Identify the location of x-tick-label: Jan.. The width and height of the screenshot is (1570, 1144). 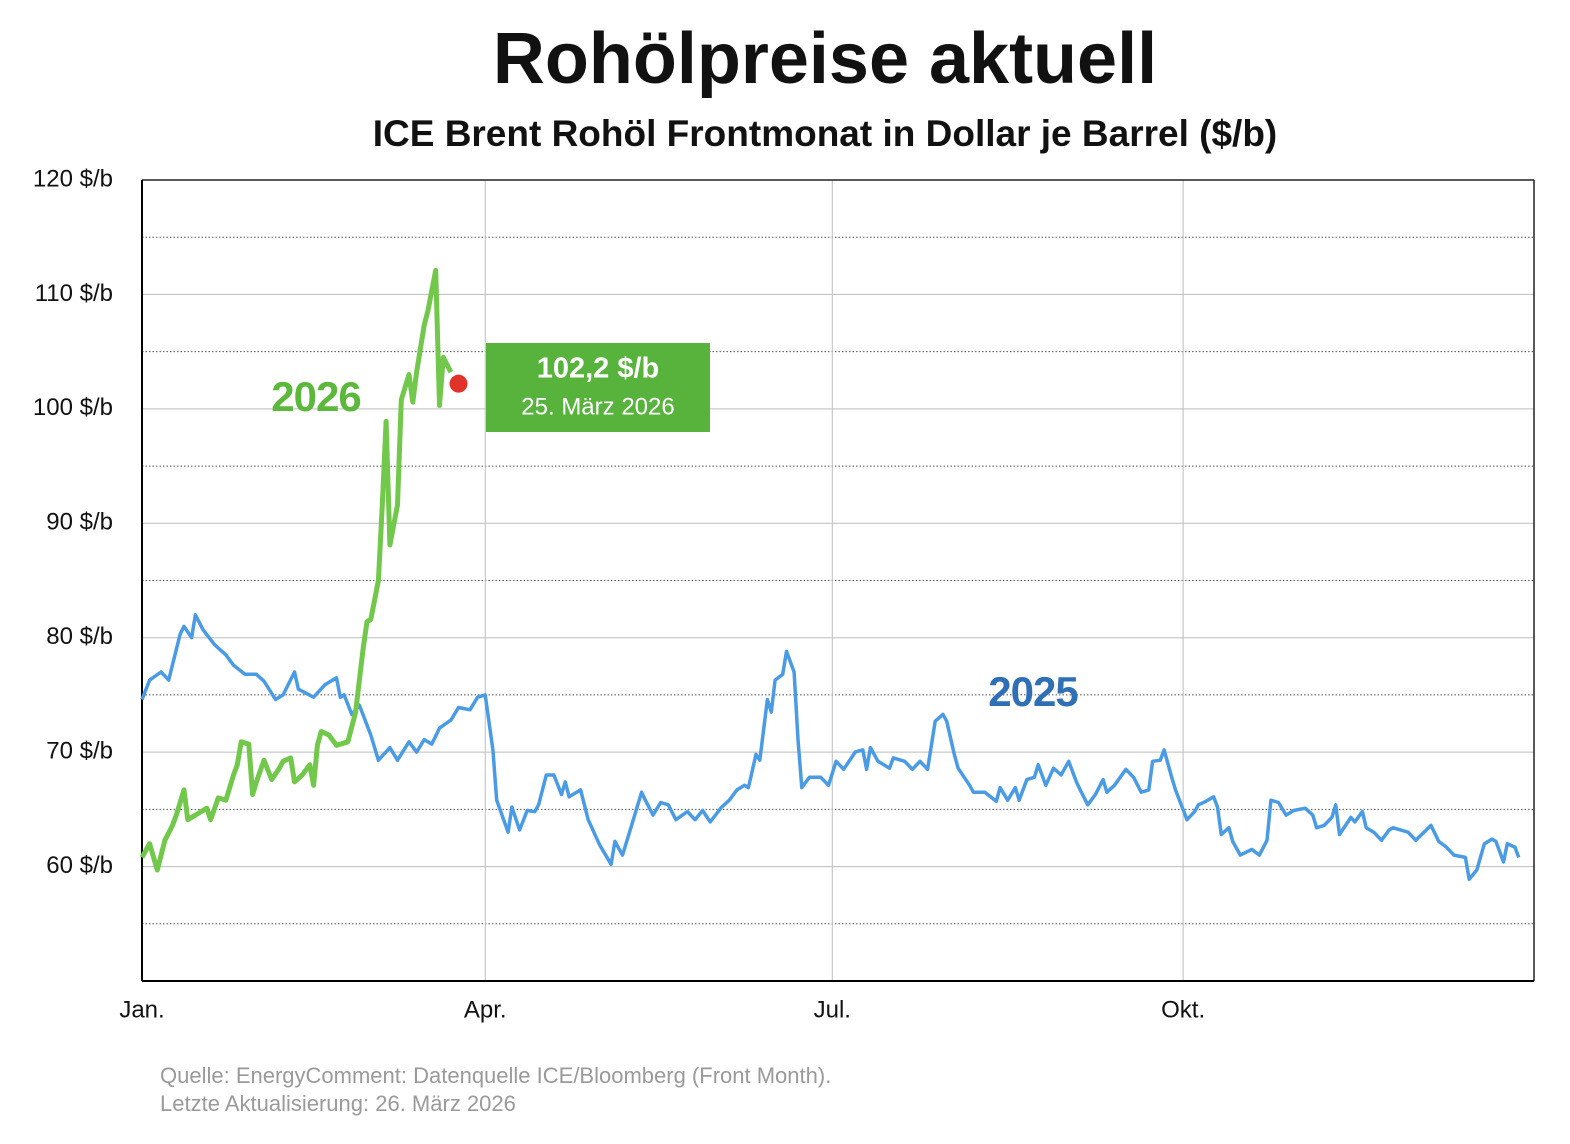
(141, 1009).